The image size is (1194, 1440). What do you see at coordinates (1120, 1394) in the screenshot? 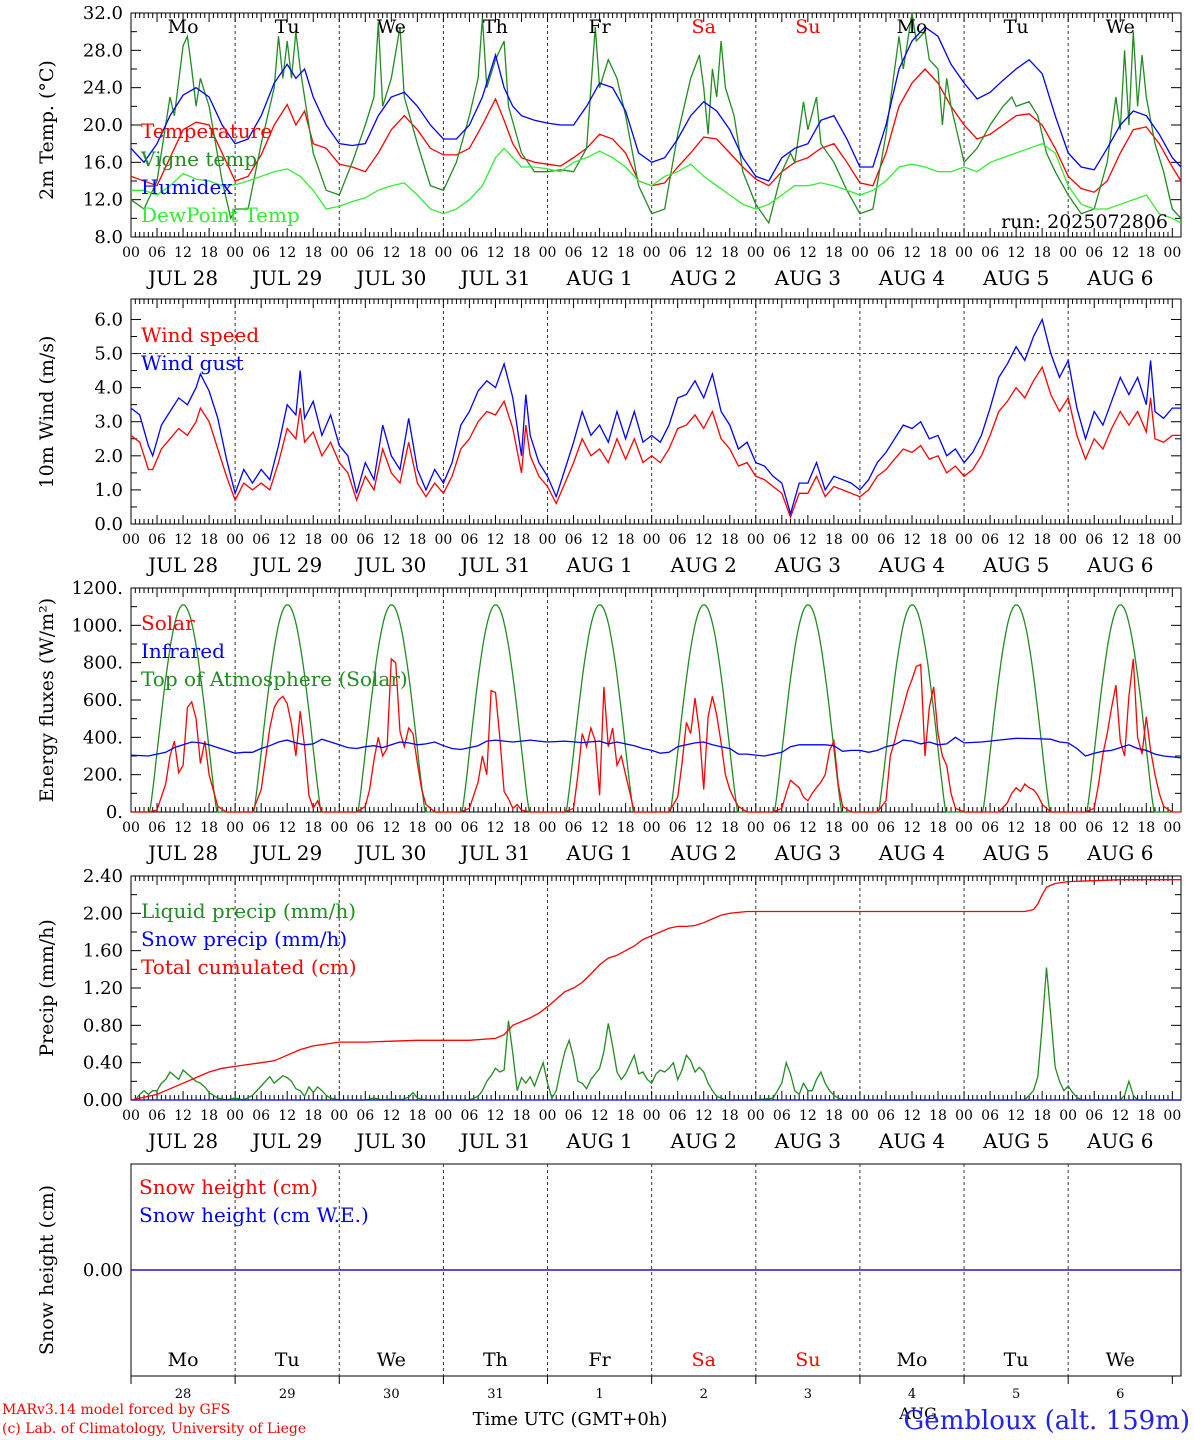
I see `day-number-label: 6` at bounding box center [1120, 1394].